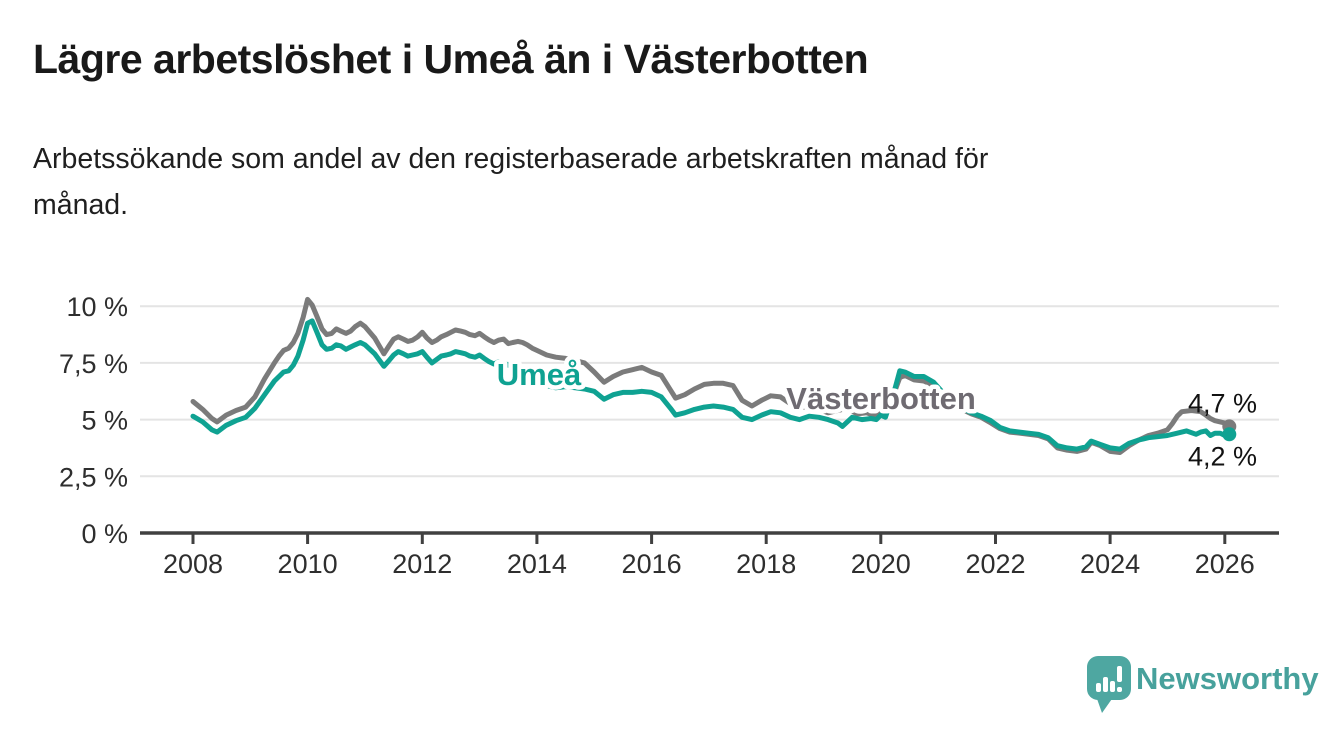 The width and height of the screenshot is (1340, 734). Describe the element at coordinates (97, 307) in the screenshot. I see `y-axis-tick-label: 10 %` at that location.